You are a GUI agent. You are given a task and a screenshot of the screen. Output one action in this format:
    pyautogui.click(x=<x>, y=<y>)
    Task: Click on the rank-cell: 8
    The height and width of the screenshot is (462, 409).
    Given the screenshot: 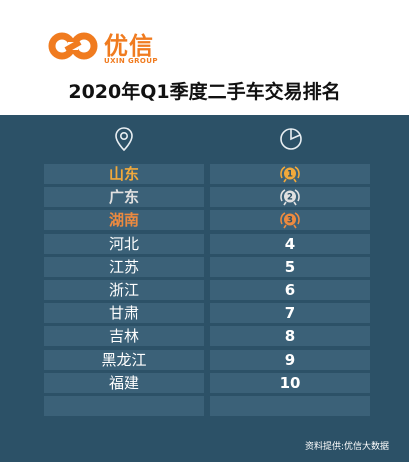 What is the action you would take?
    pyautogui.click(x=290, y=336)
    